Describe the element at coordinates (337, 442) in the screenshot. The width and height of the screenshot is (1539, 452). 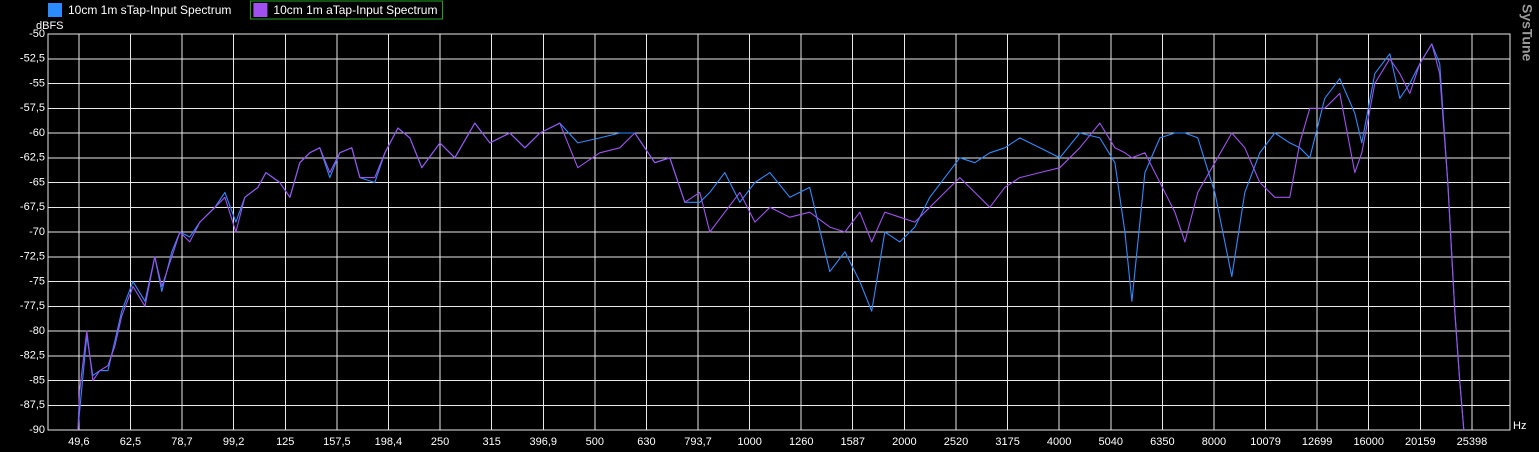
I see `x-tick-label: 157,5` at that location.